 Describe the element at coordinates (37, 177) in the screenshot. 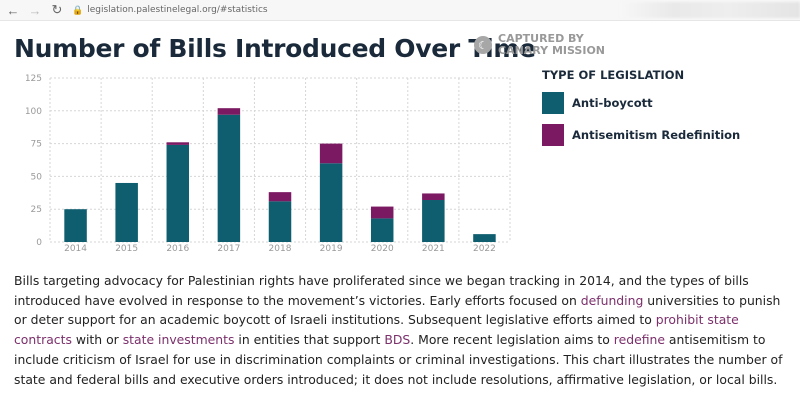

I see `y-tick-label: 50` at that location.